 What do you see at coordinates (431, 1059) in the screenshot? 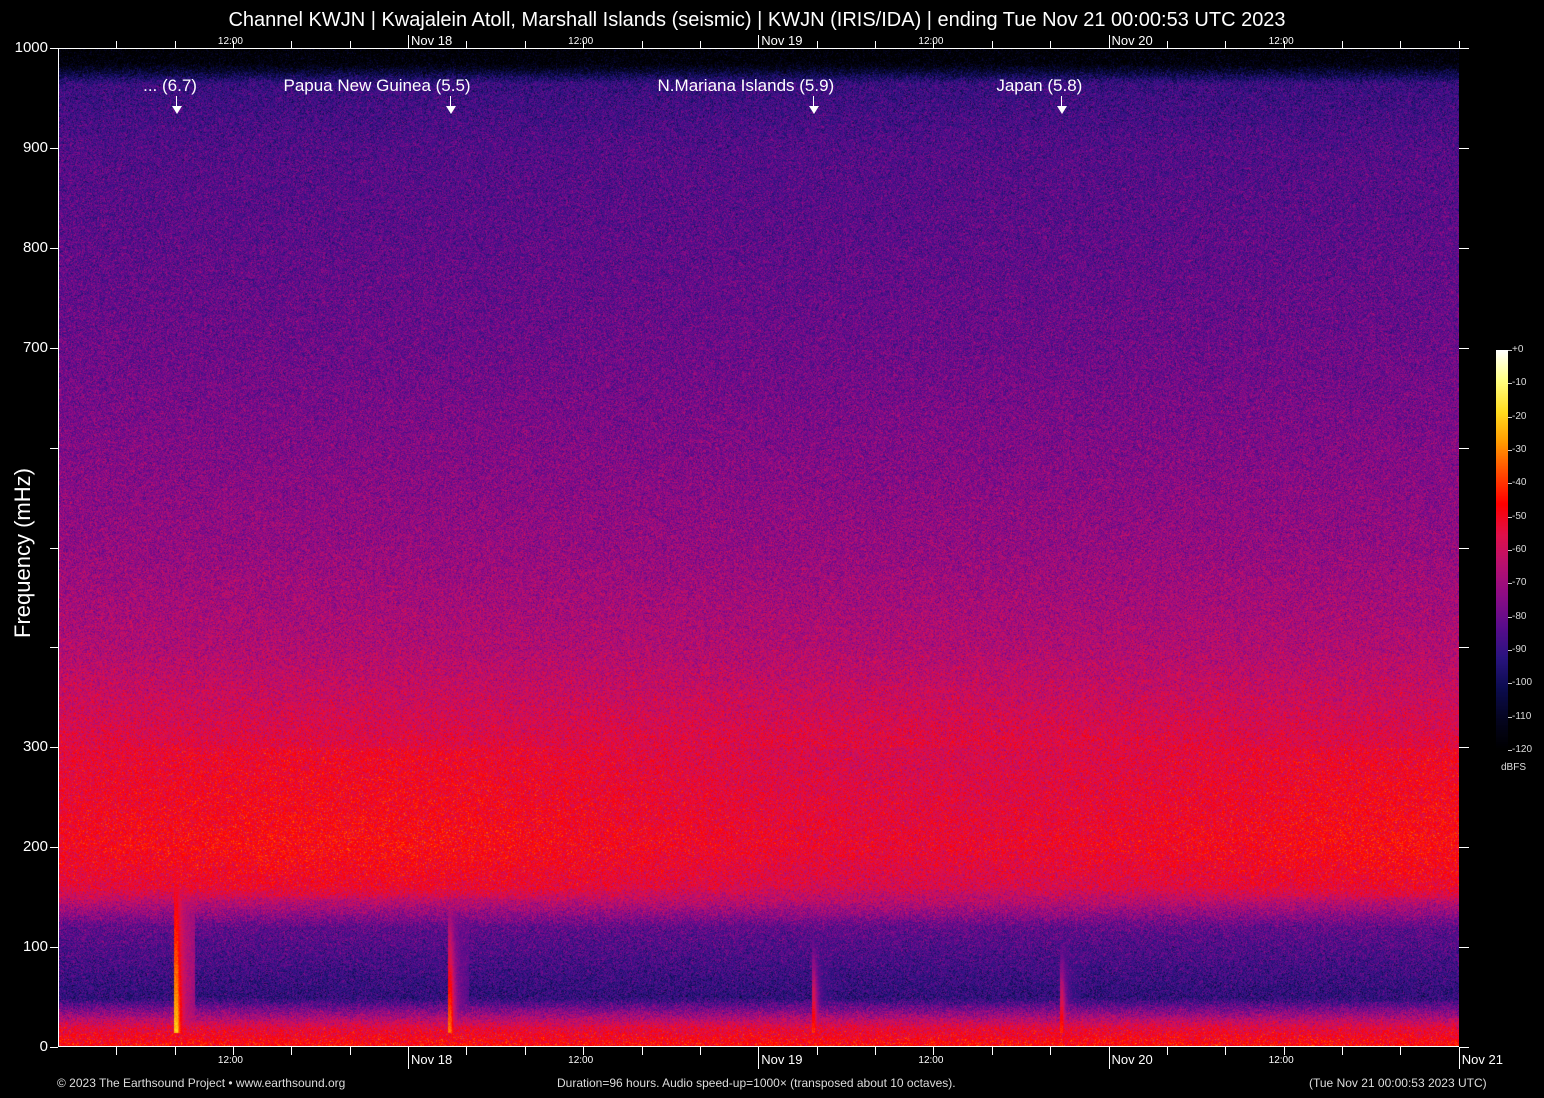
I see `x-tick-label-bottom: Nov 18` at bounding box center [431, 1059].